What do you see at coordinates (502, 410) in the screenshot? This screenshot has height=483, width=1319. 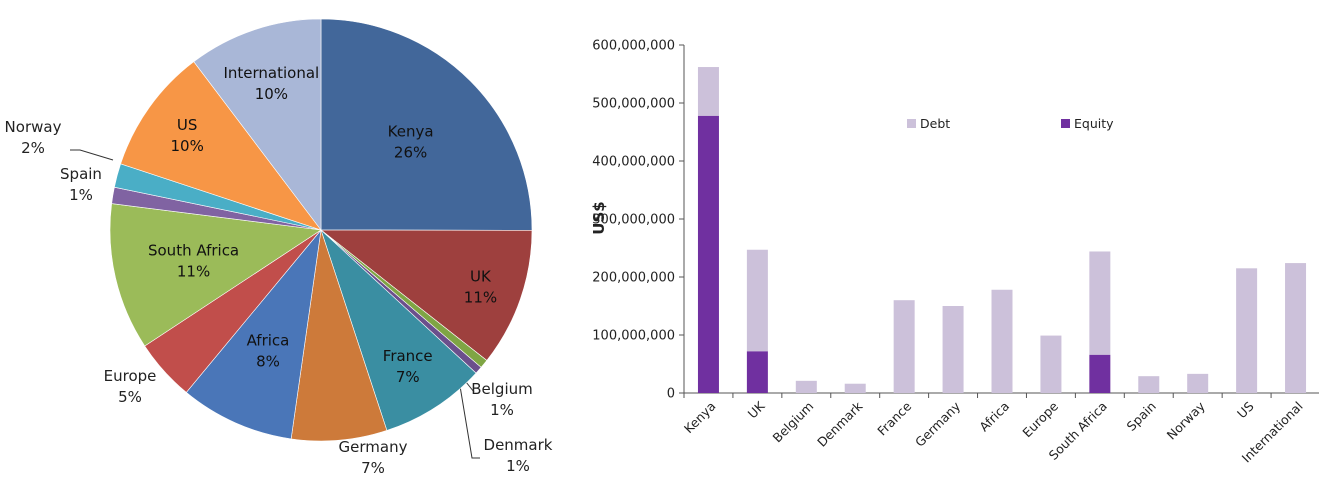 I see `pie-percent-belgium: 1%` at bounding box center [502, 410].